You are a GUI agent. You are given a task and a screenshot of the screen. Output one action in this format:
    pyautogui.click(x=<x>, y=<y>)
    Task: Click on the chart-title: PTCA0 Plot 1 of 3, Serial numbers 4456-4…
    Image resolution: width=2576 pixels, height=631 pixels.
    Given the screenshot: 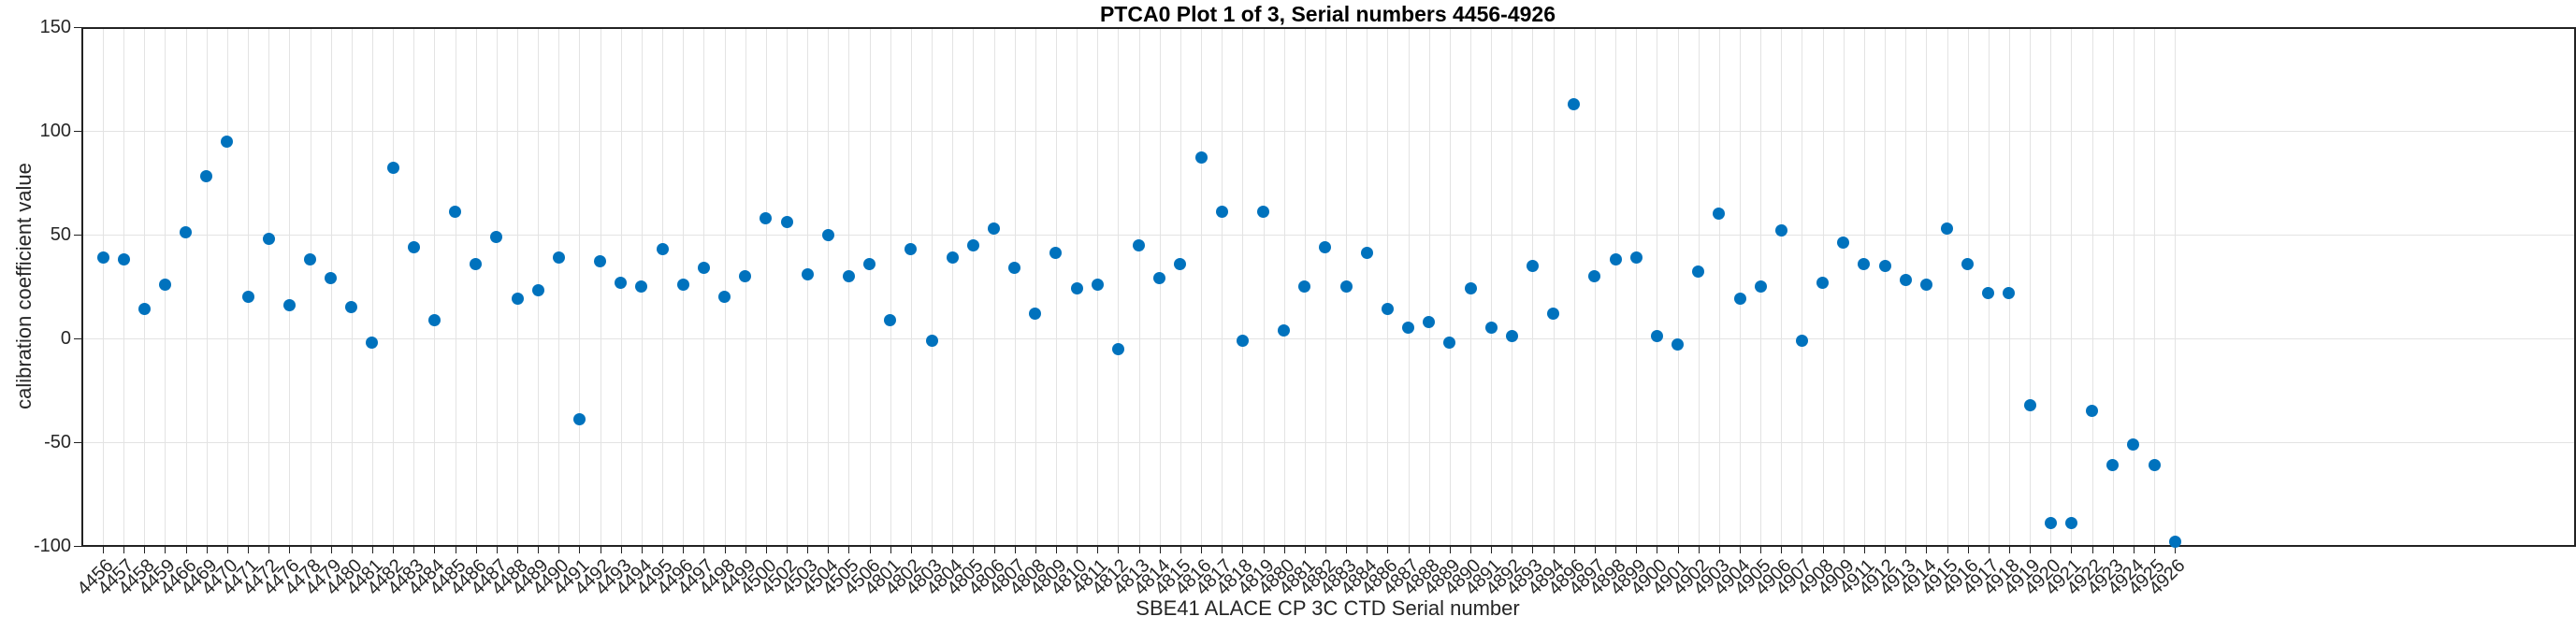 What is the action you would take?
    pyautogui.click(x=1327, y=14)
    